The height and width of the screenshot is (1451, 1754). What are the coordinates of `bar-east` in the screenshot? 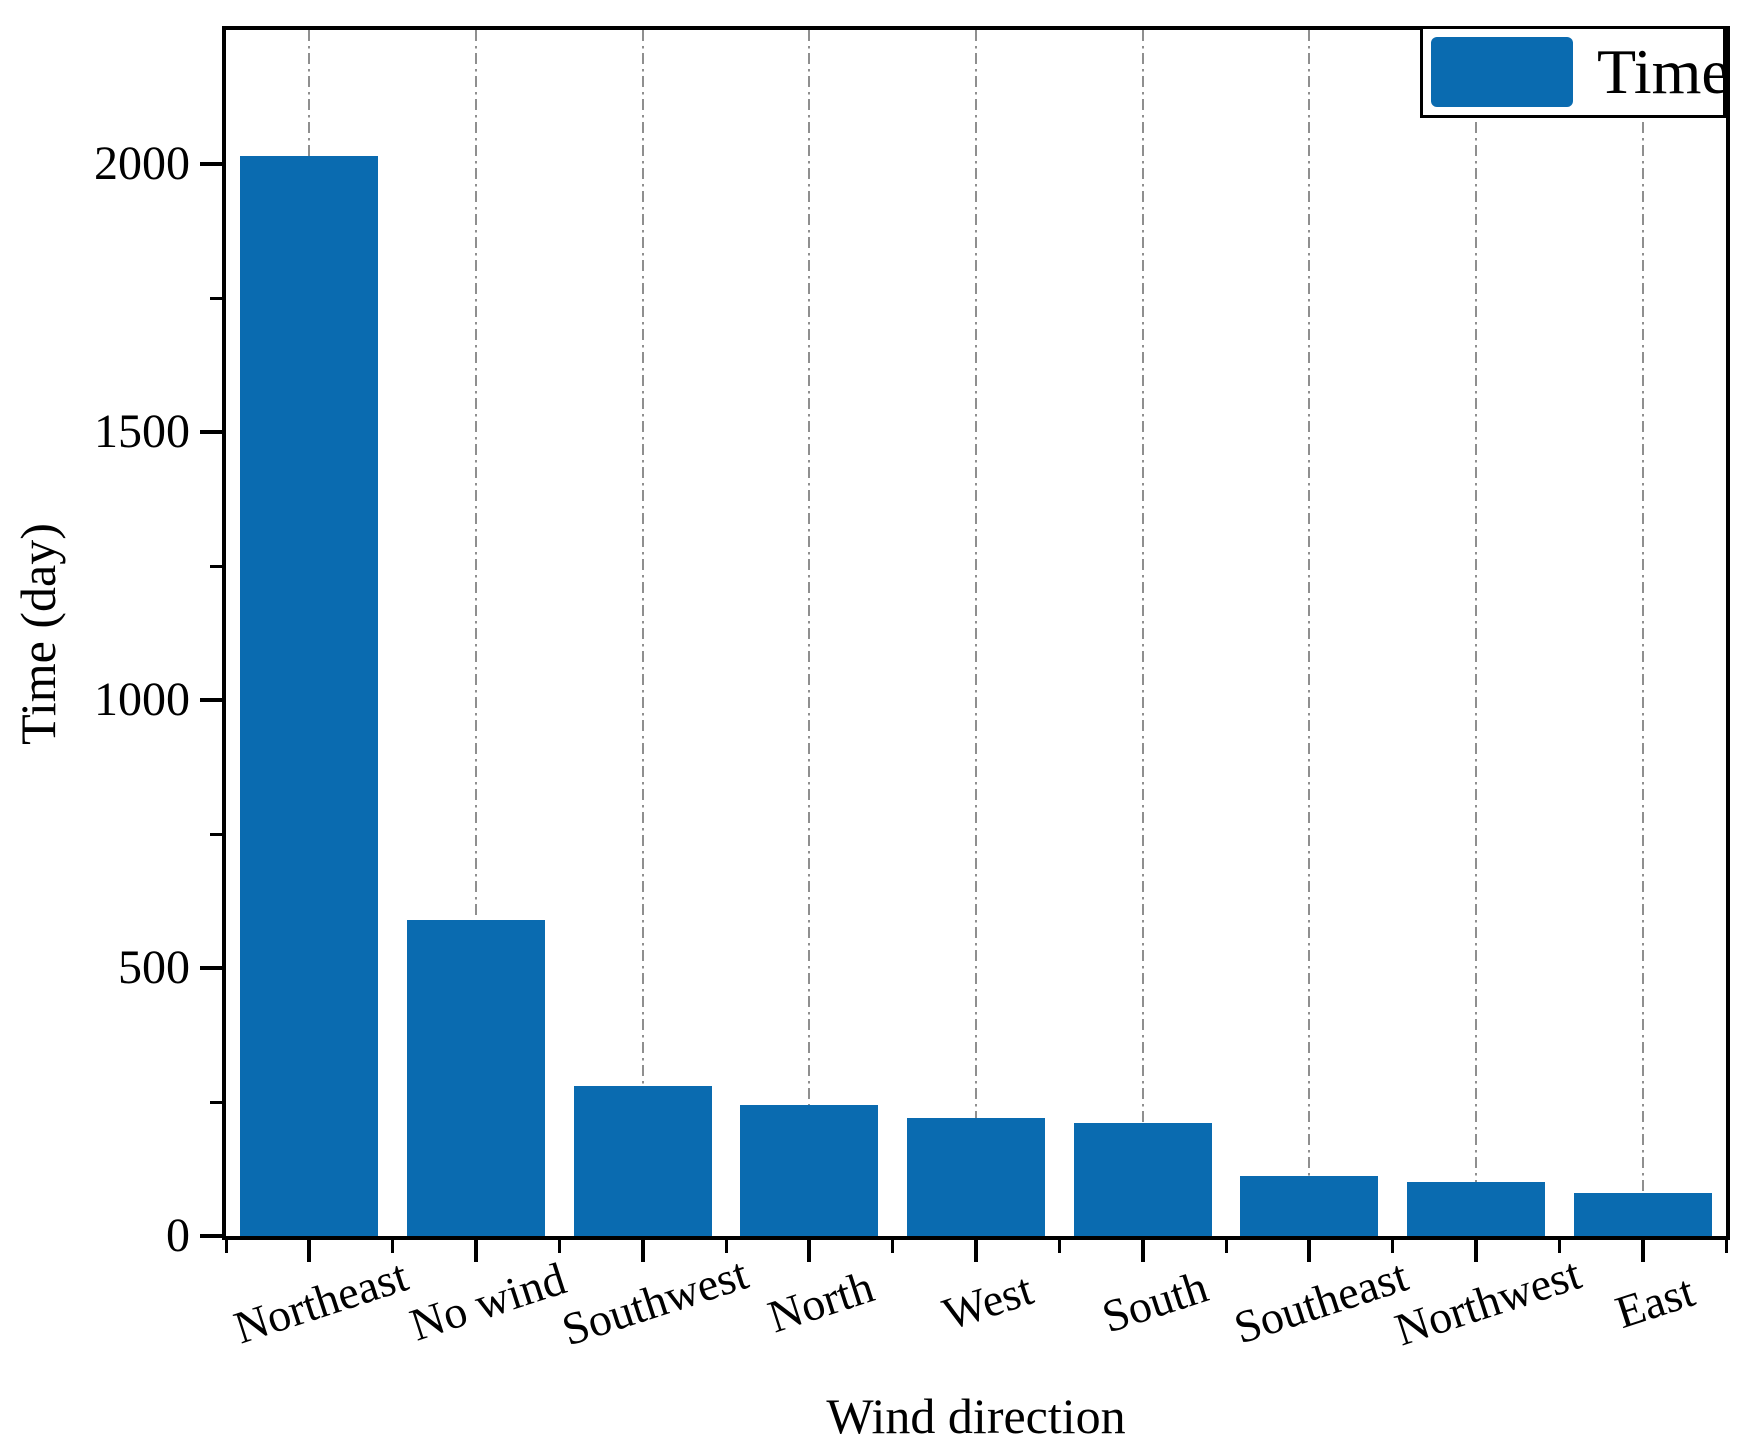 It's located at (1642, 1214).